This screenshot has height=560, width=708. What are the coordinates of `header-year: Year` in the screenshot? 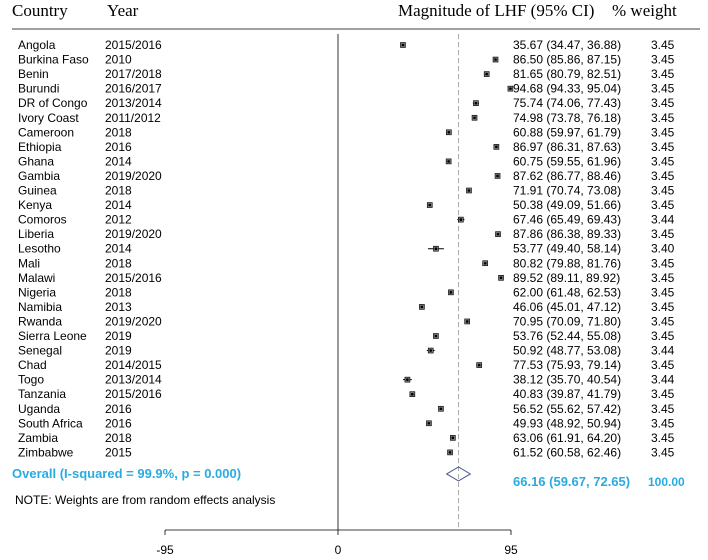 It's located at (123, 10).